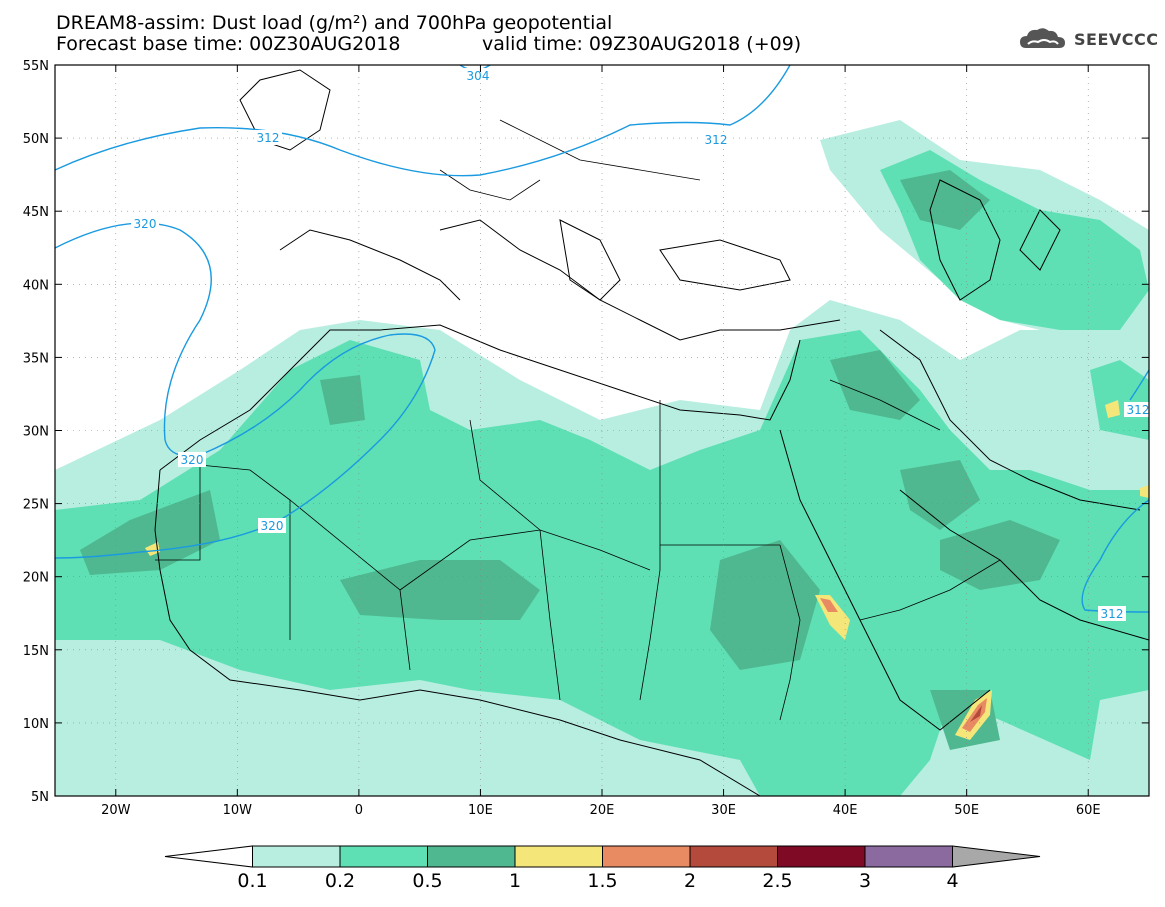 The width and height of the screenshot is (1165, 907). Describe the element at coordinates (208, 856) in the screenshot. I see `colorbar-min-arrow` at that location.